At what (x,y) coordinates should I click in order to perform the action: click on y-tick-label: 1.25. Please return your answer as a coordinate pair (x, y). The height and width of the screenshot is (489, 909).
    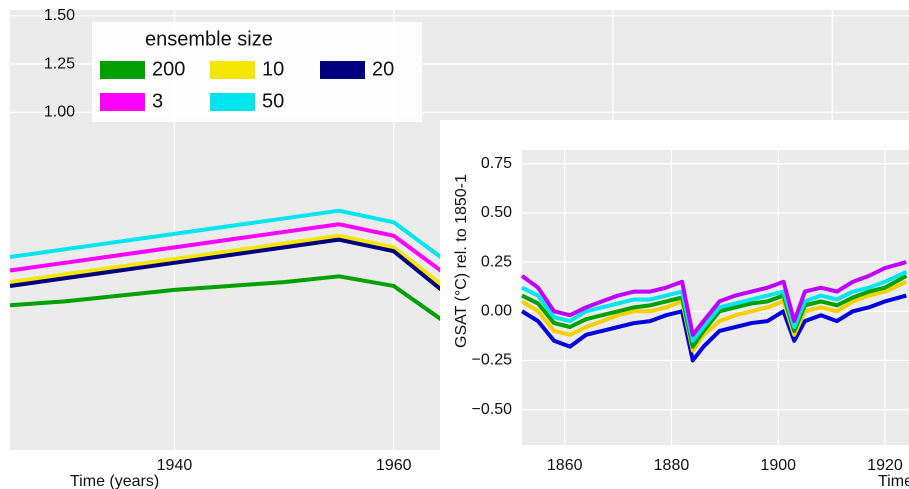
    Looking at the image, I should click on (59, 63).